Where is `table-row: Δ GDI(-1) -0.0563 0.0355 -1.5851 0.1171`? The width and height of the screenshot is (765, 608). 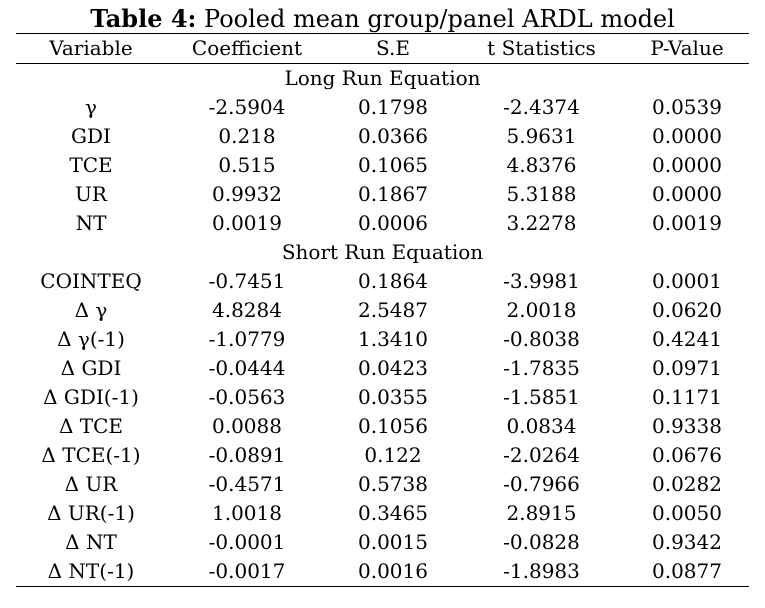
table-row: Δ GDI(-1) -0.0563 0.0355 -1.5851 0.1171 is located at coordinates (382, 397).